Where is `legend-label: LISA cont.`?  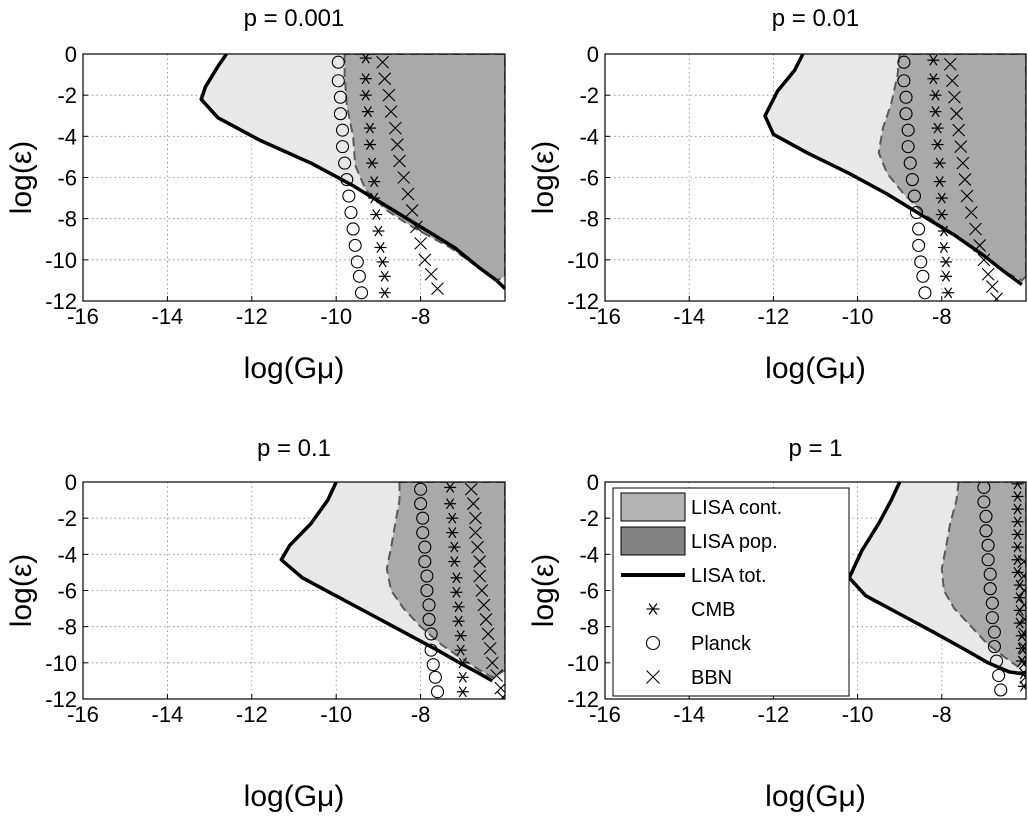
legend-label: LISA cont. is located at coordinates (736, 508).